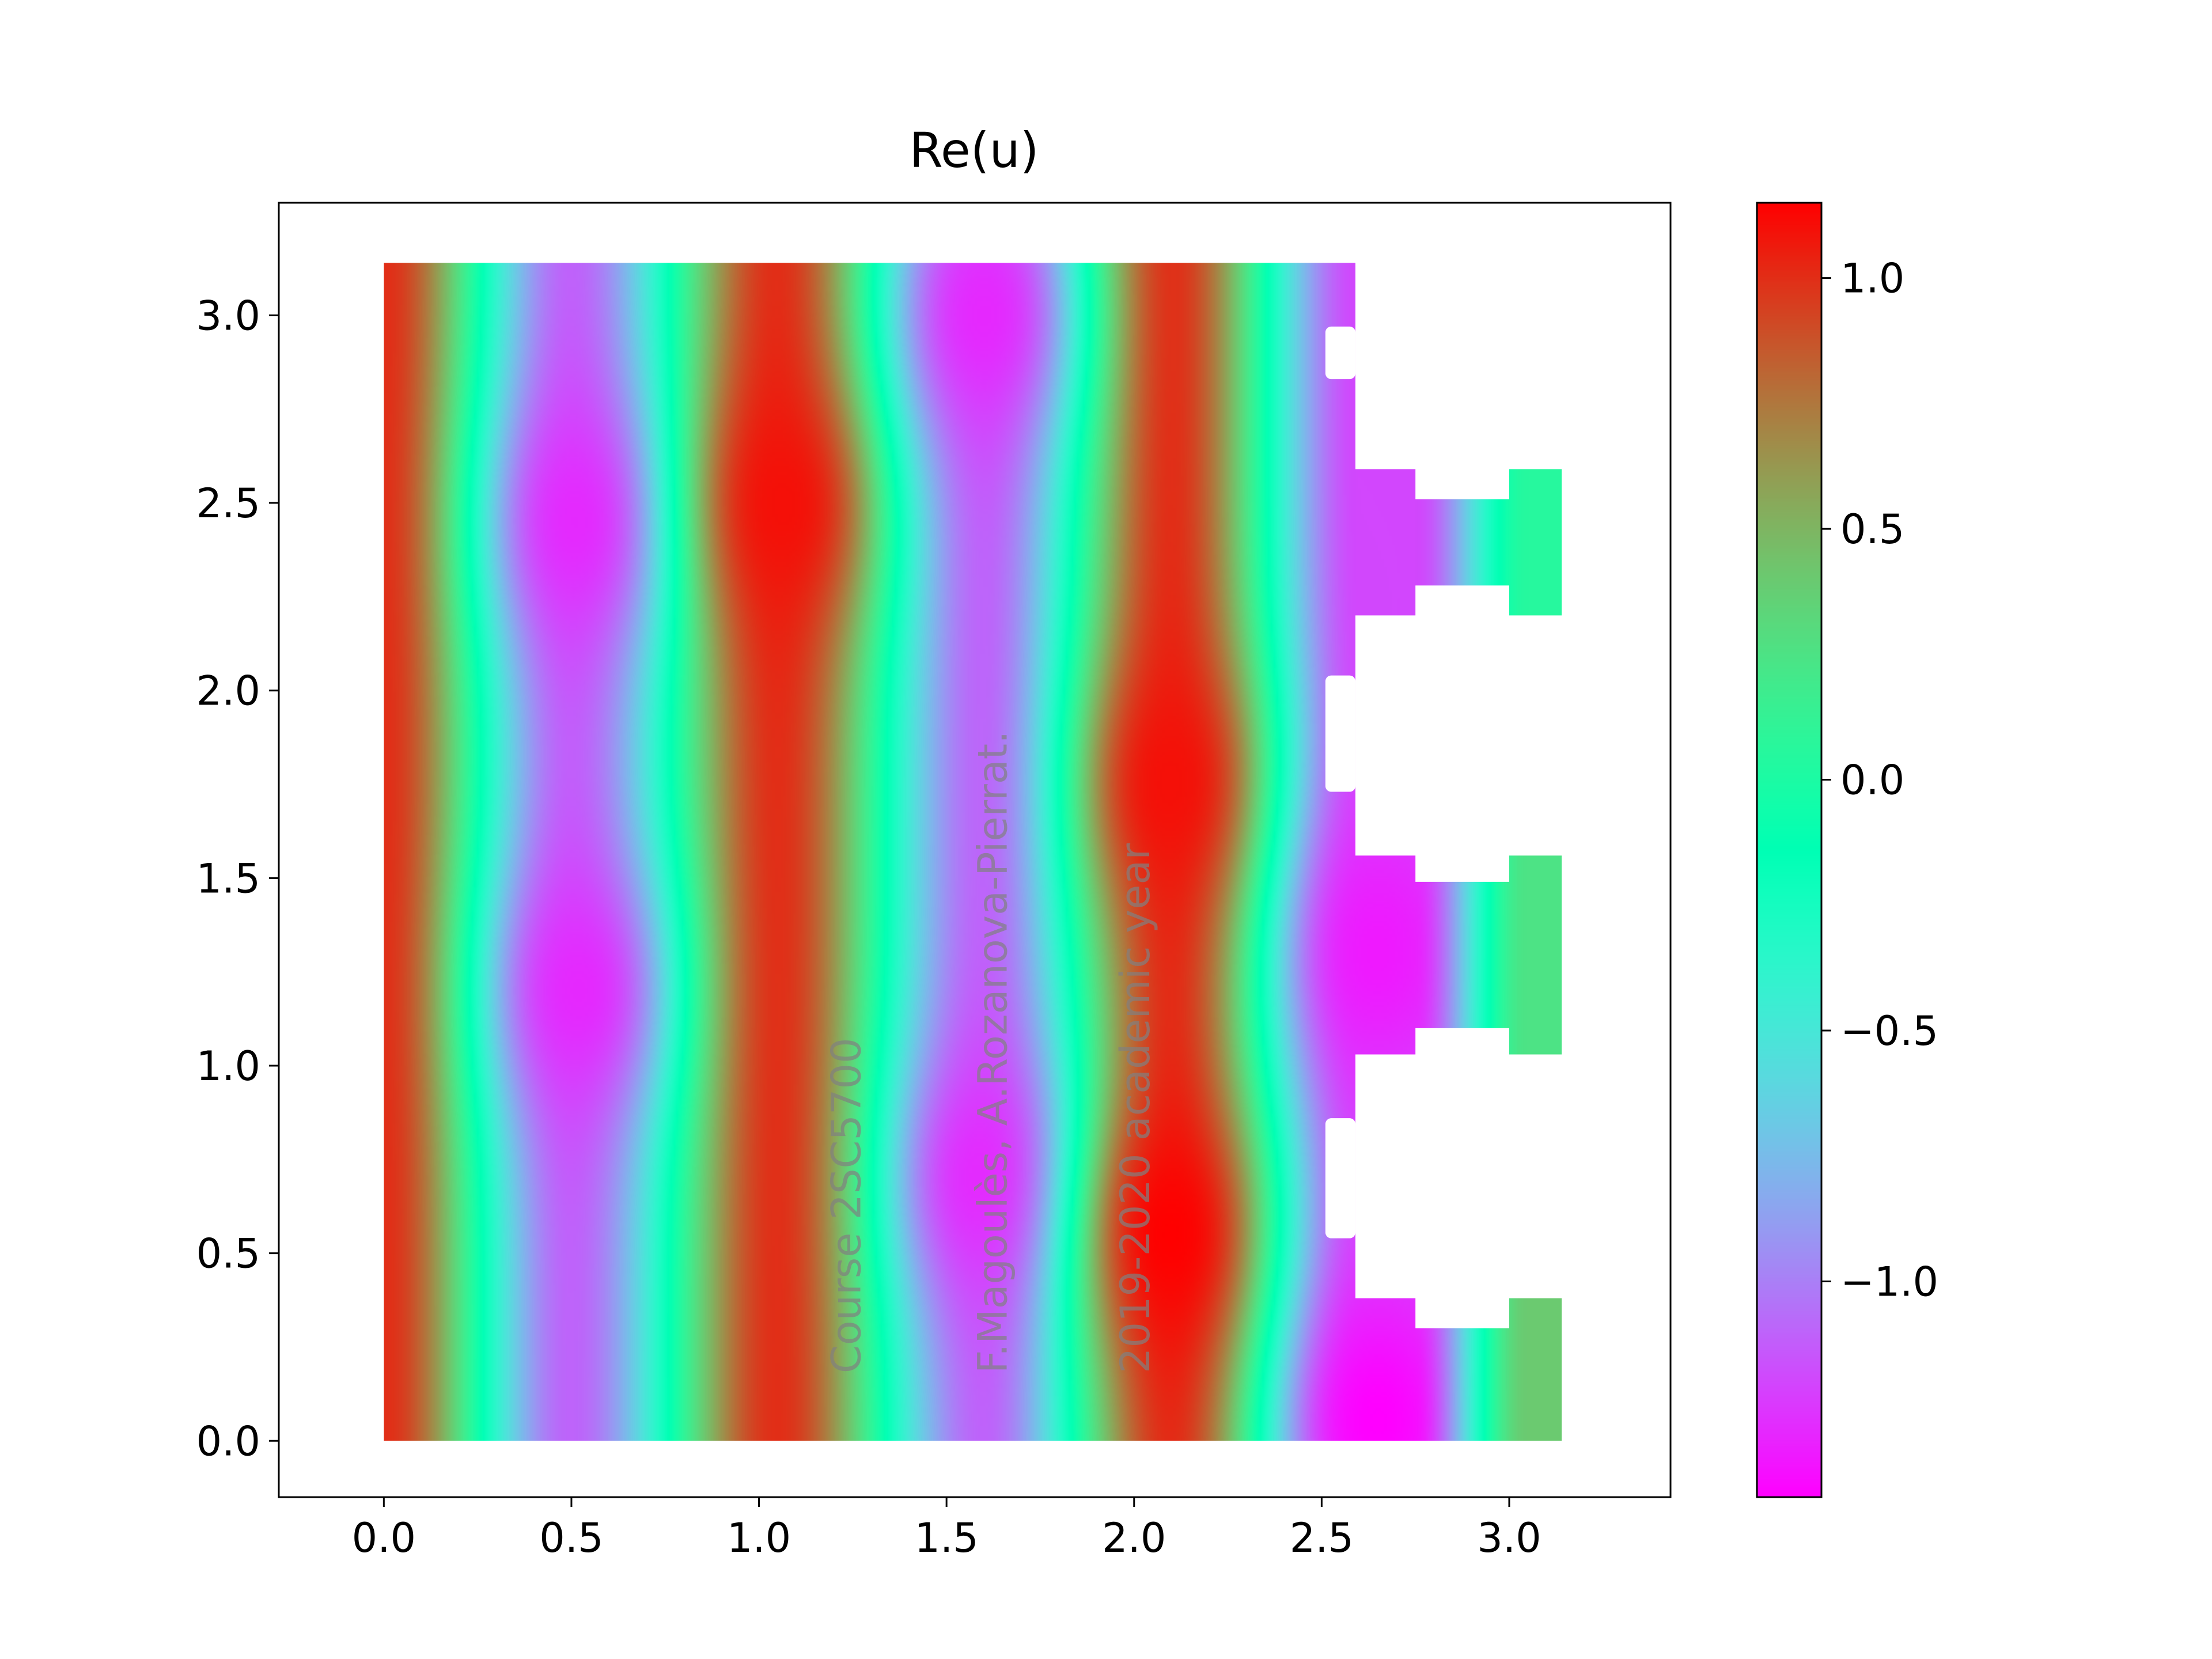  What do you see at coordinates (228, 1254) in the screenshot?
I see `y-tick-label: 0.5` at bounding box center [228, 1254].